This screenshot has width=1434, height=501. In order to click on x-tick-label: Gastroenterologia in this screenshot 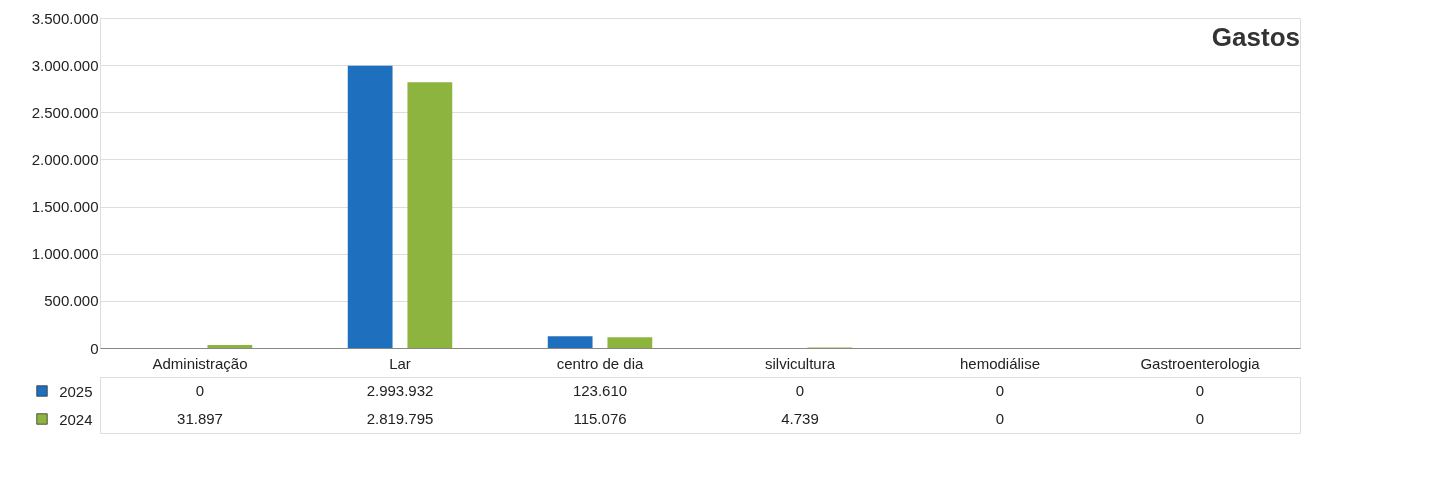, I will do `click(1200, 363)`.